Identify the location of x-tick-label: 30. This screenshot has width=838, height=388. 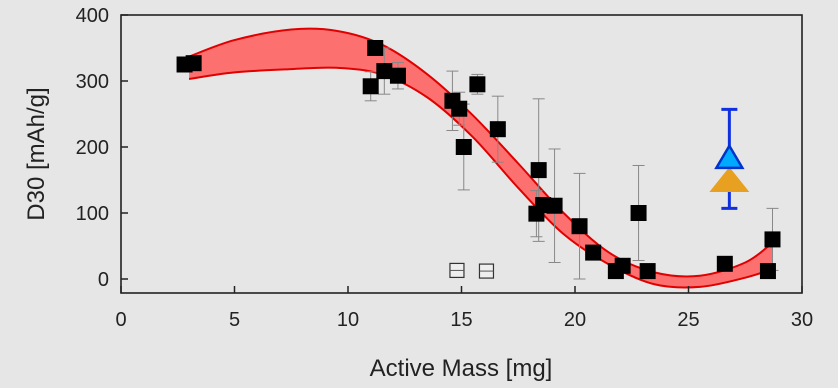
(802, 320).